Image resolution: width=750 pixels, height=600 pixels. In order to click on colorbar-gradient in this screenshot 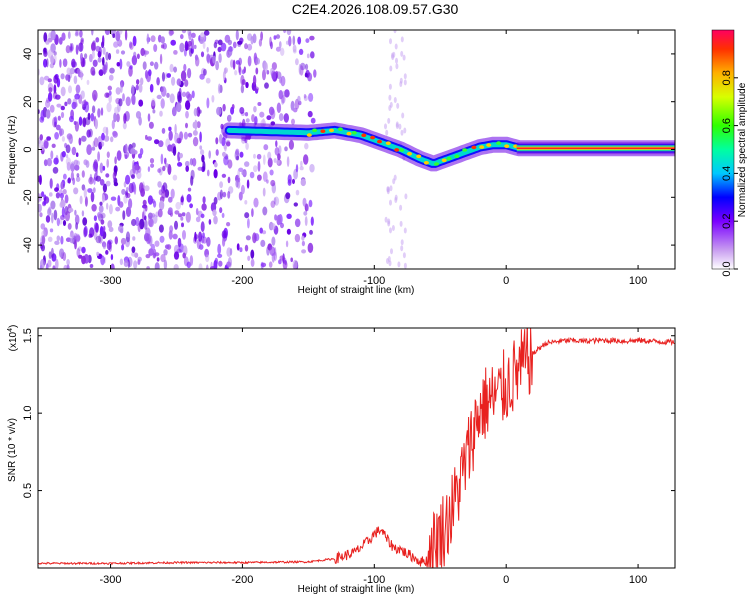, I will do `click(723, 149)`.